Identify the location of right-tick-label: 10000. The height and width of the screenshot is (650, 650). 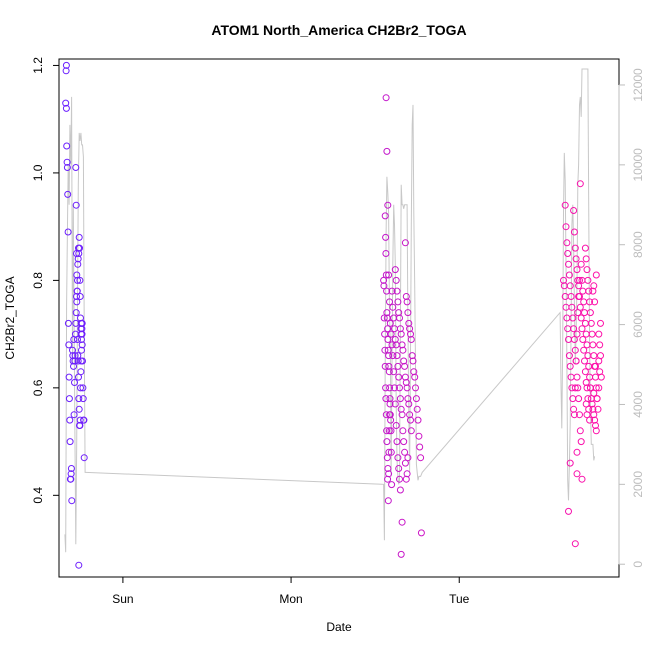
(638, 165).